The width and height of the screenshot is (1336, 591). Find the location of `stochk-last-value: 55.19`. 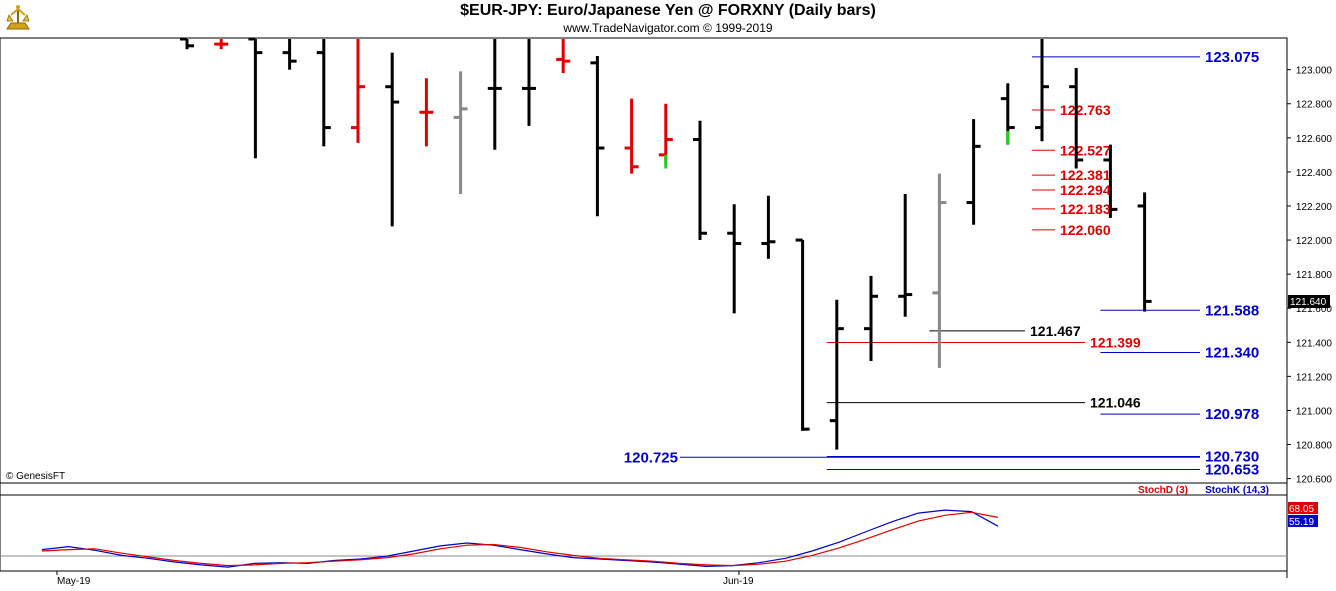

stochk-last-value: 55.19 is located at coordinates (1301, 522).